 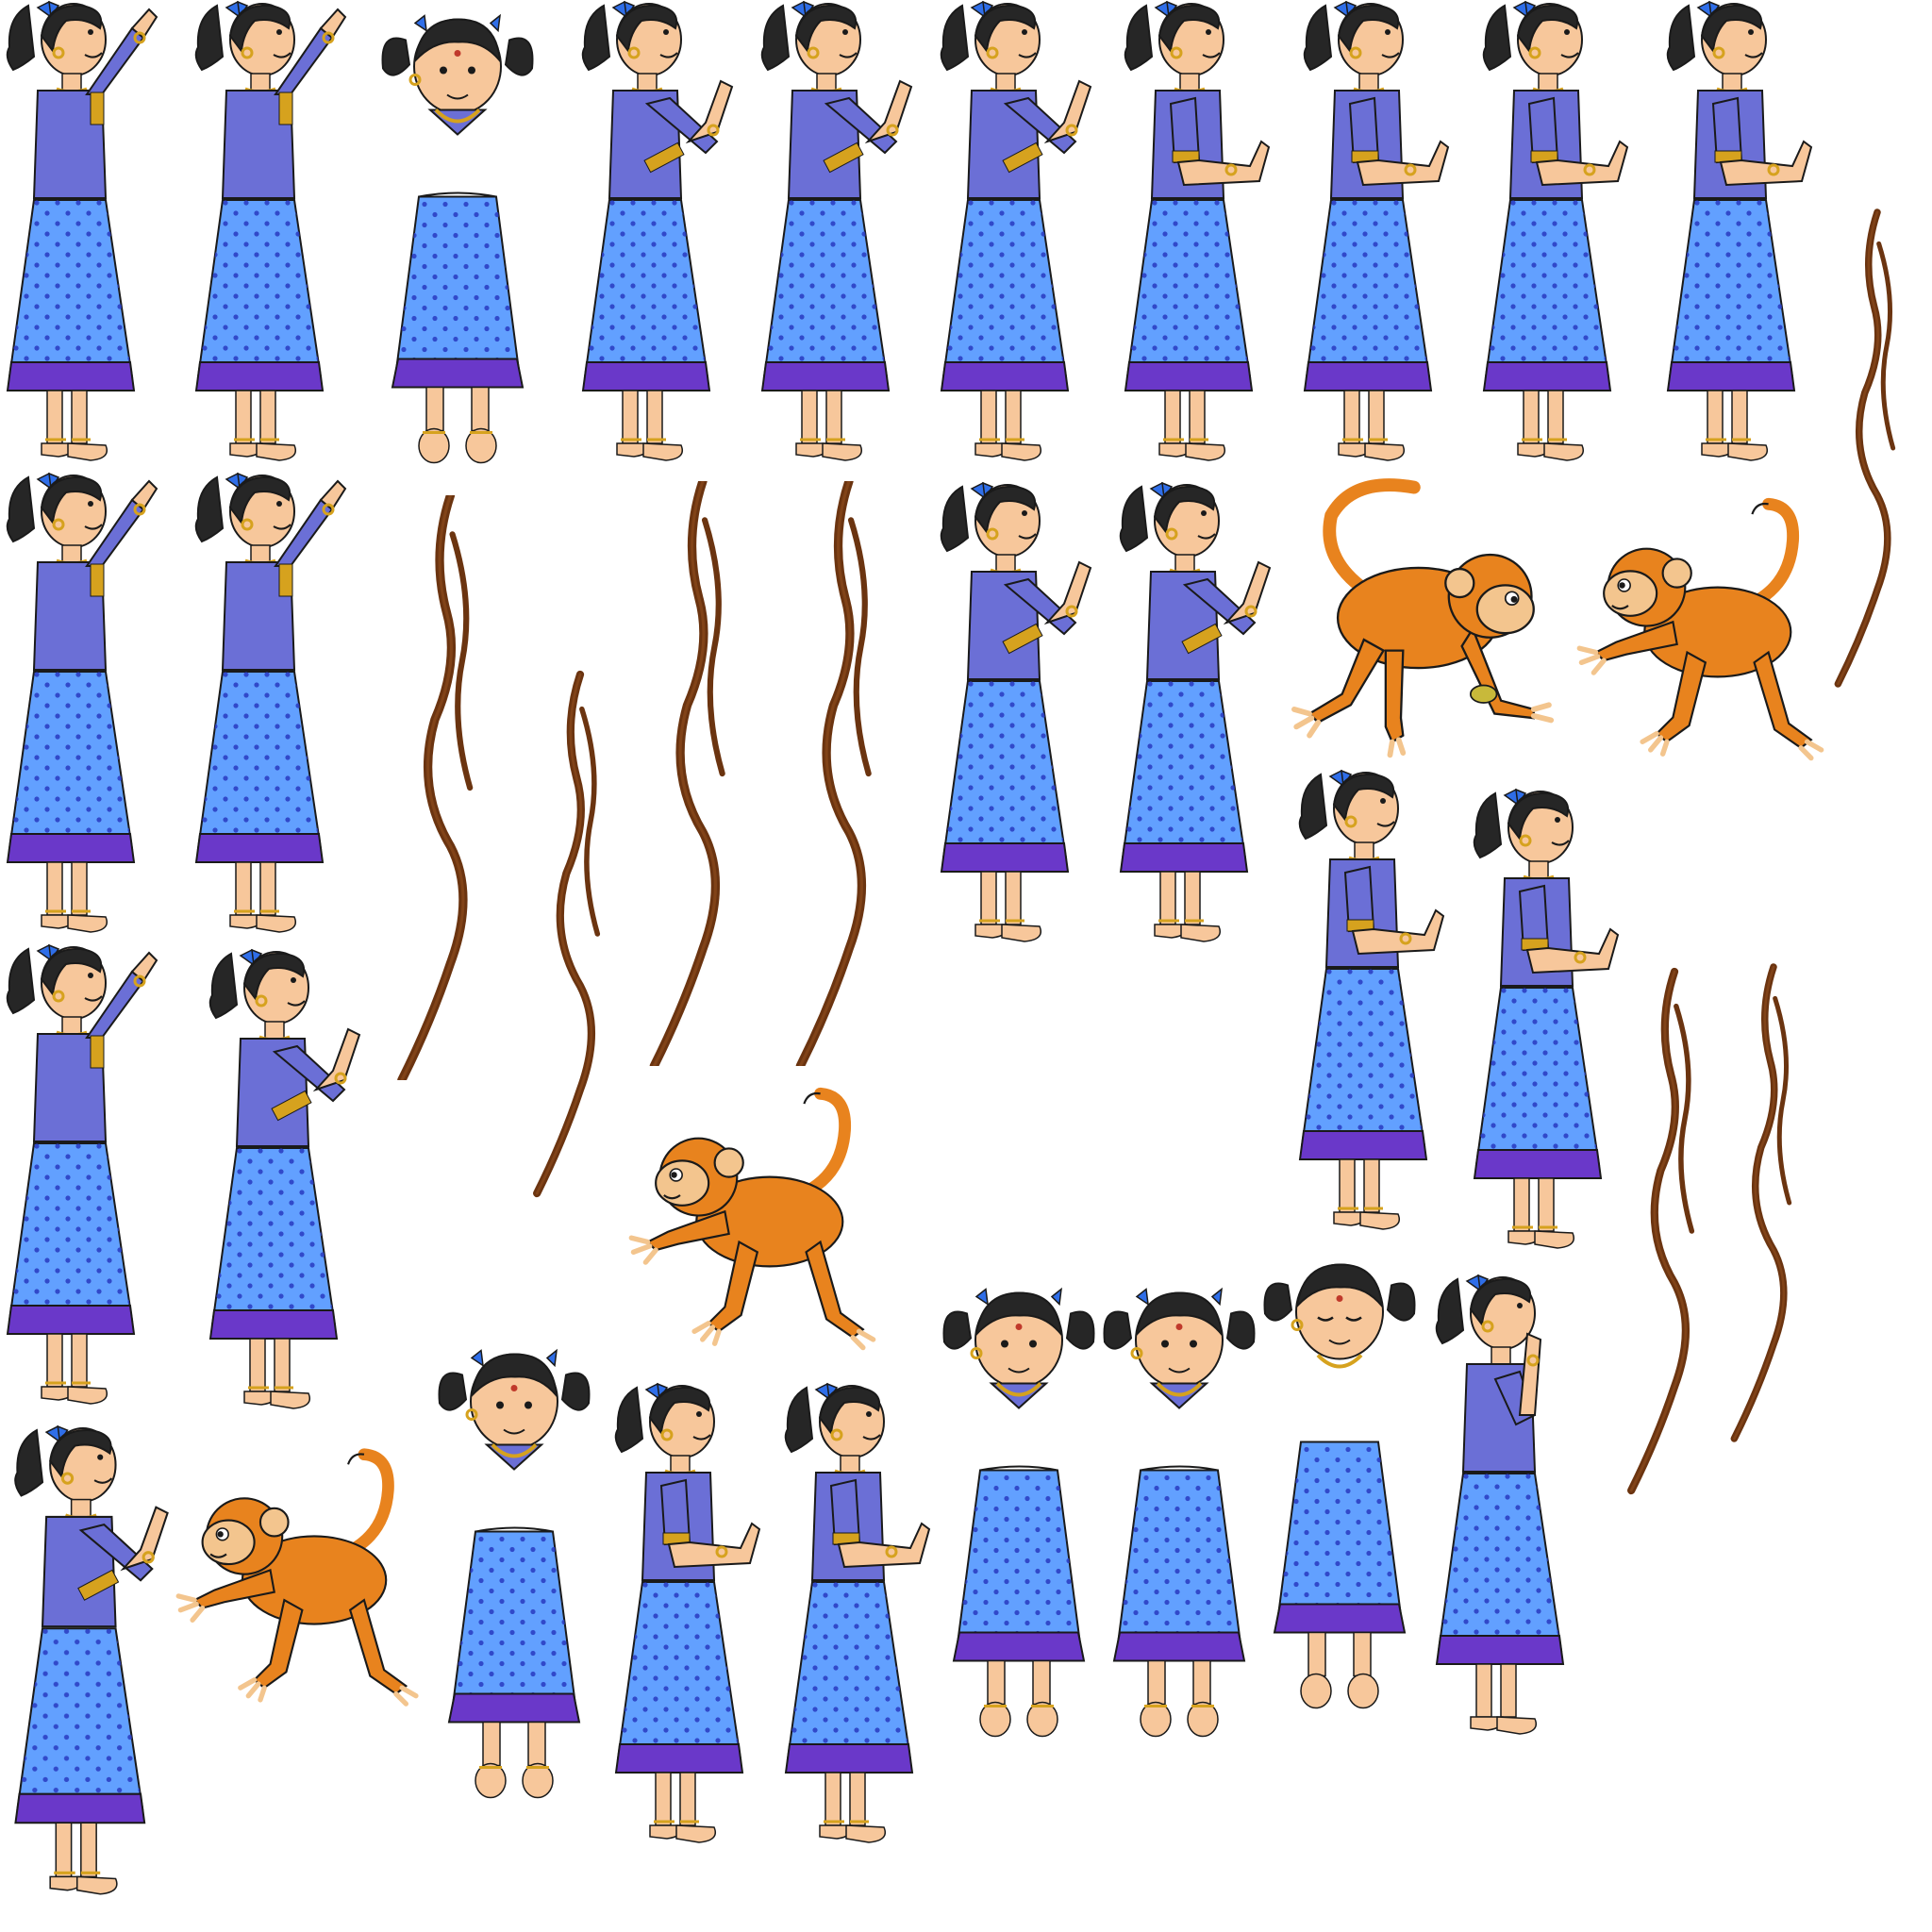 What do you see at coordinates (1340, 1486) in the screenshot?
I see `sprite-girl-eyes-closed` at bounding box center [1340, 1486].